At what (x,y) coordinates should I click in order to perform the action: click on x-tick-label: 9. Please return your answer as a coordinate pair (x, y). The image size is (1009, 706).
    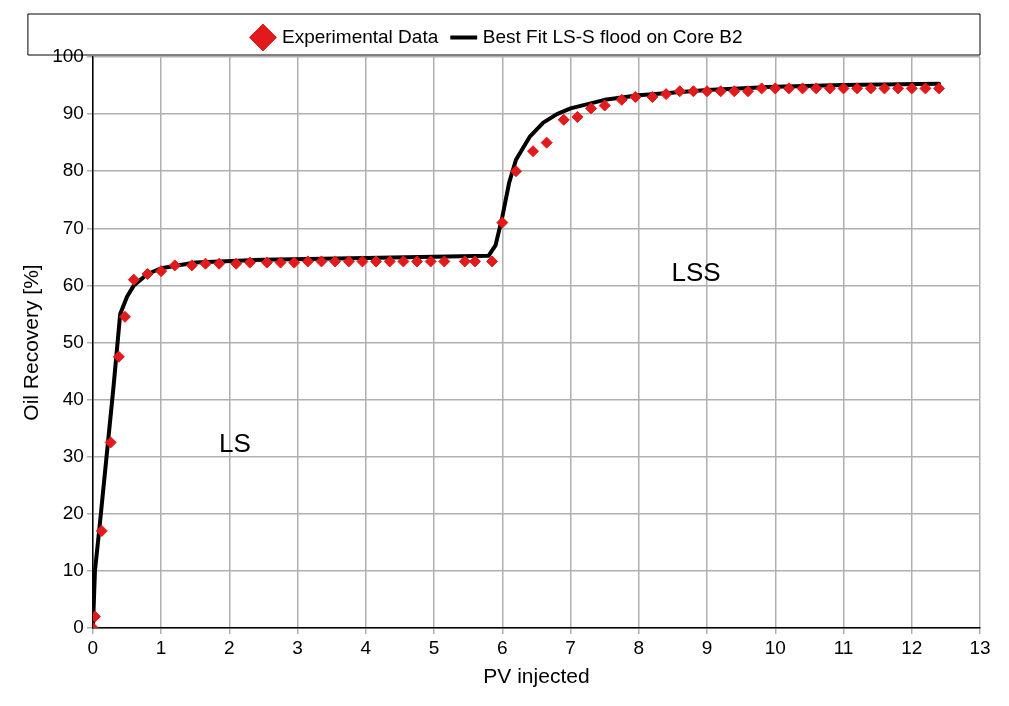
    Looking at the image, I should click on (707, 647).